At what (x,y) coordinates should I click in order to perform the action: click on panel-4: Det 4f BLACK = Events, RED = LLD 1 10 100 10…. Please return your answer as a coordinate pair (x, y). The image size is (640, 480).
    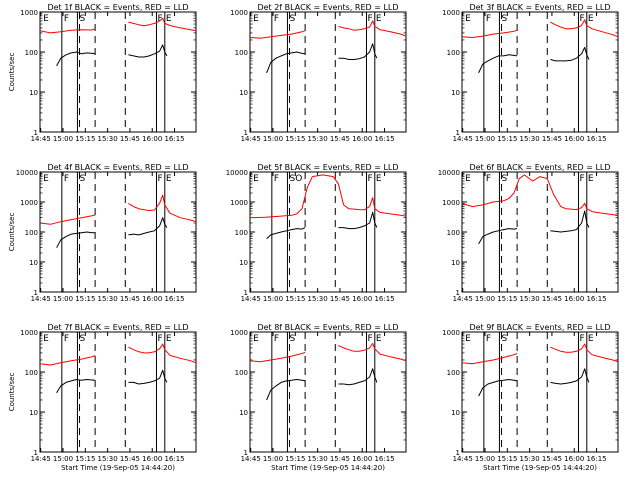
    Looking at the image, I should click on (102, 233).